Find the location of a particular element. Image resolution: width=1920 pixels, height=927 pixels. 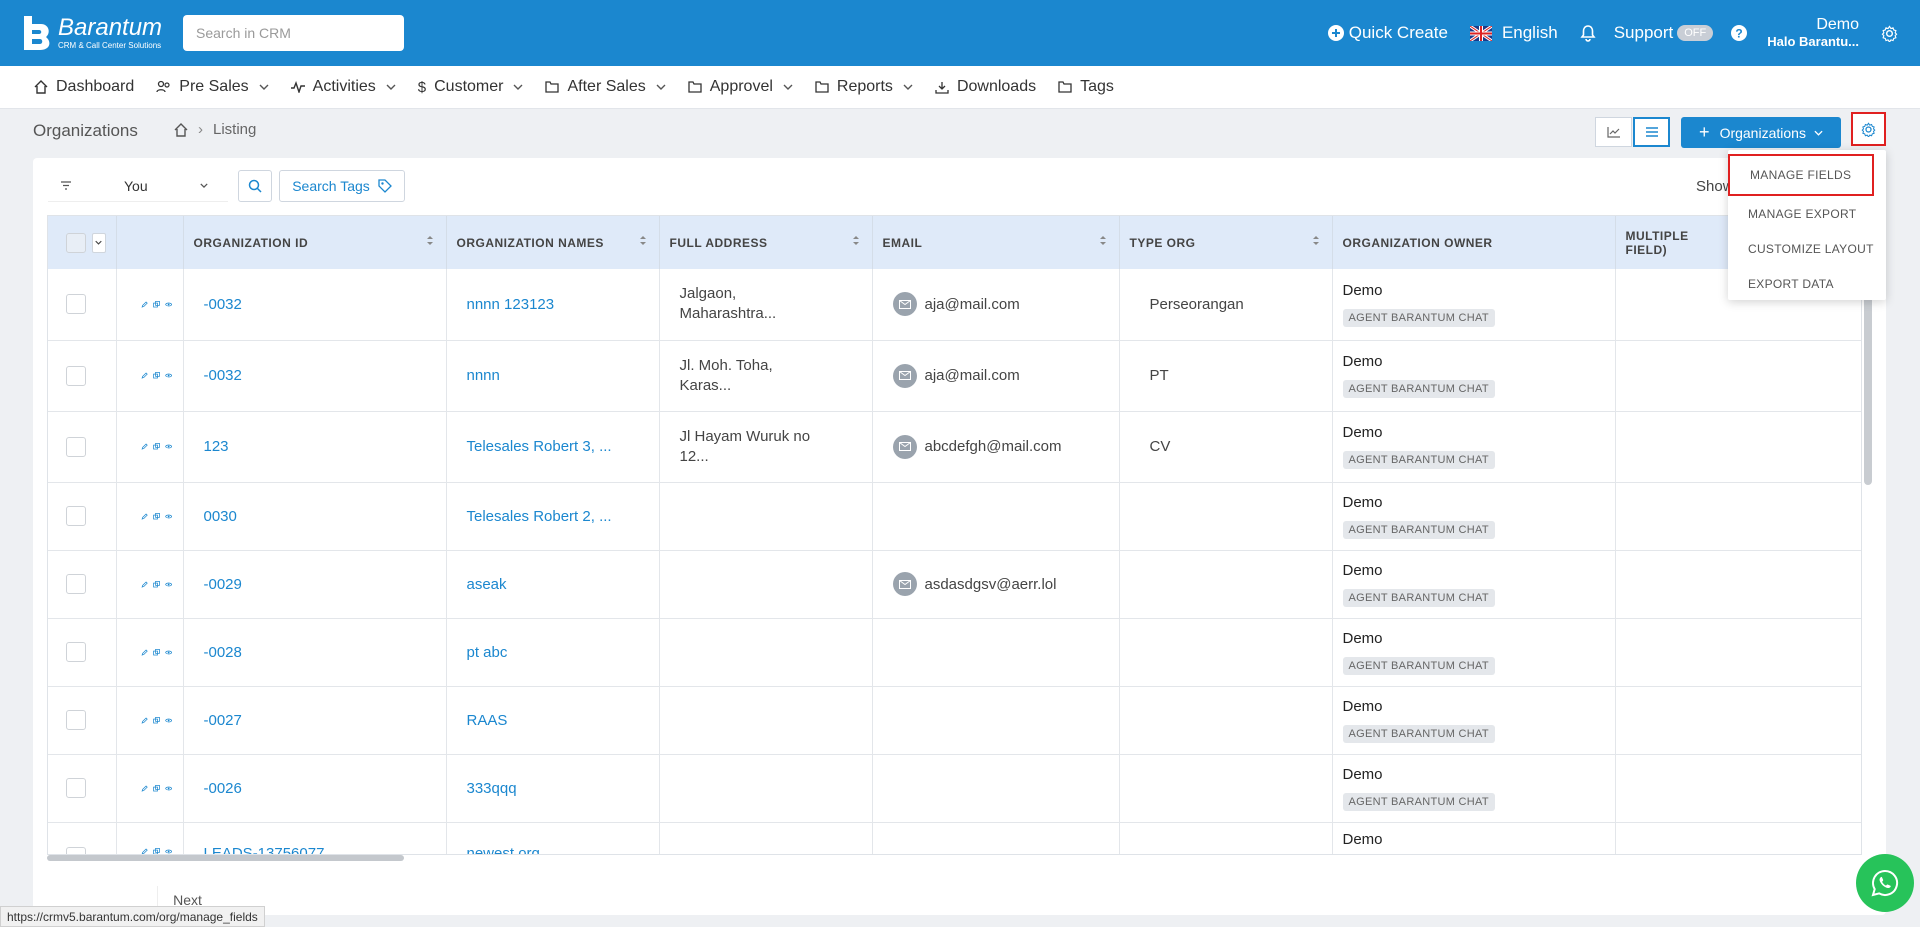

table-settings-button is located at coordinates (1868, 129).